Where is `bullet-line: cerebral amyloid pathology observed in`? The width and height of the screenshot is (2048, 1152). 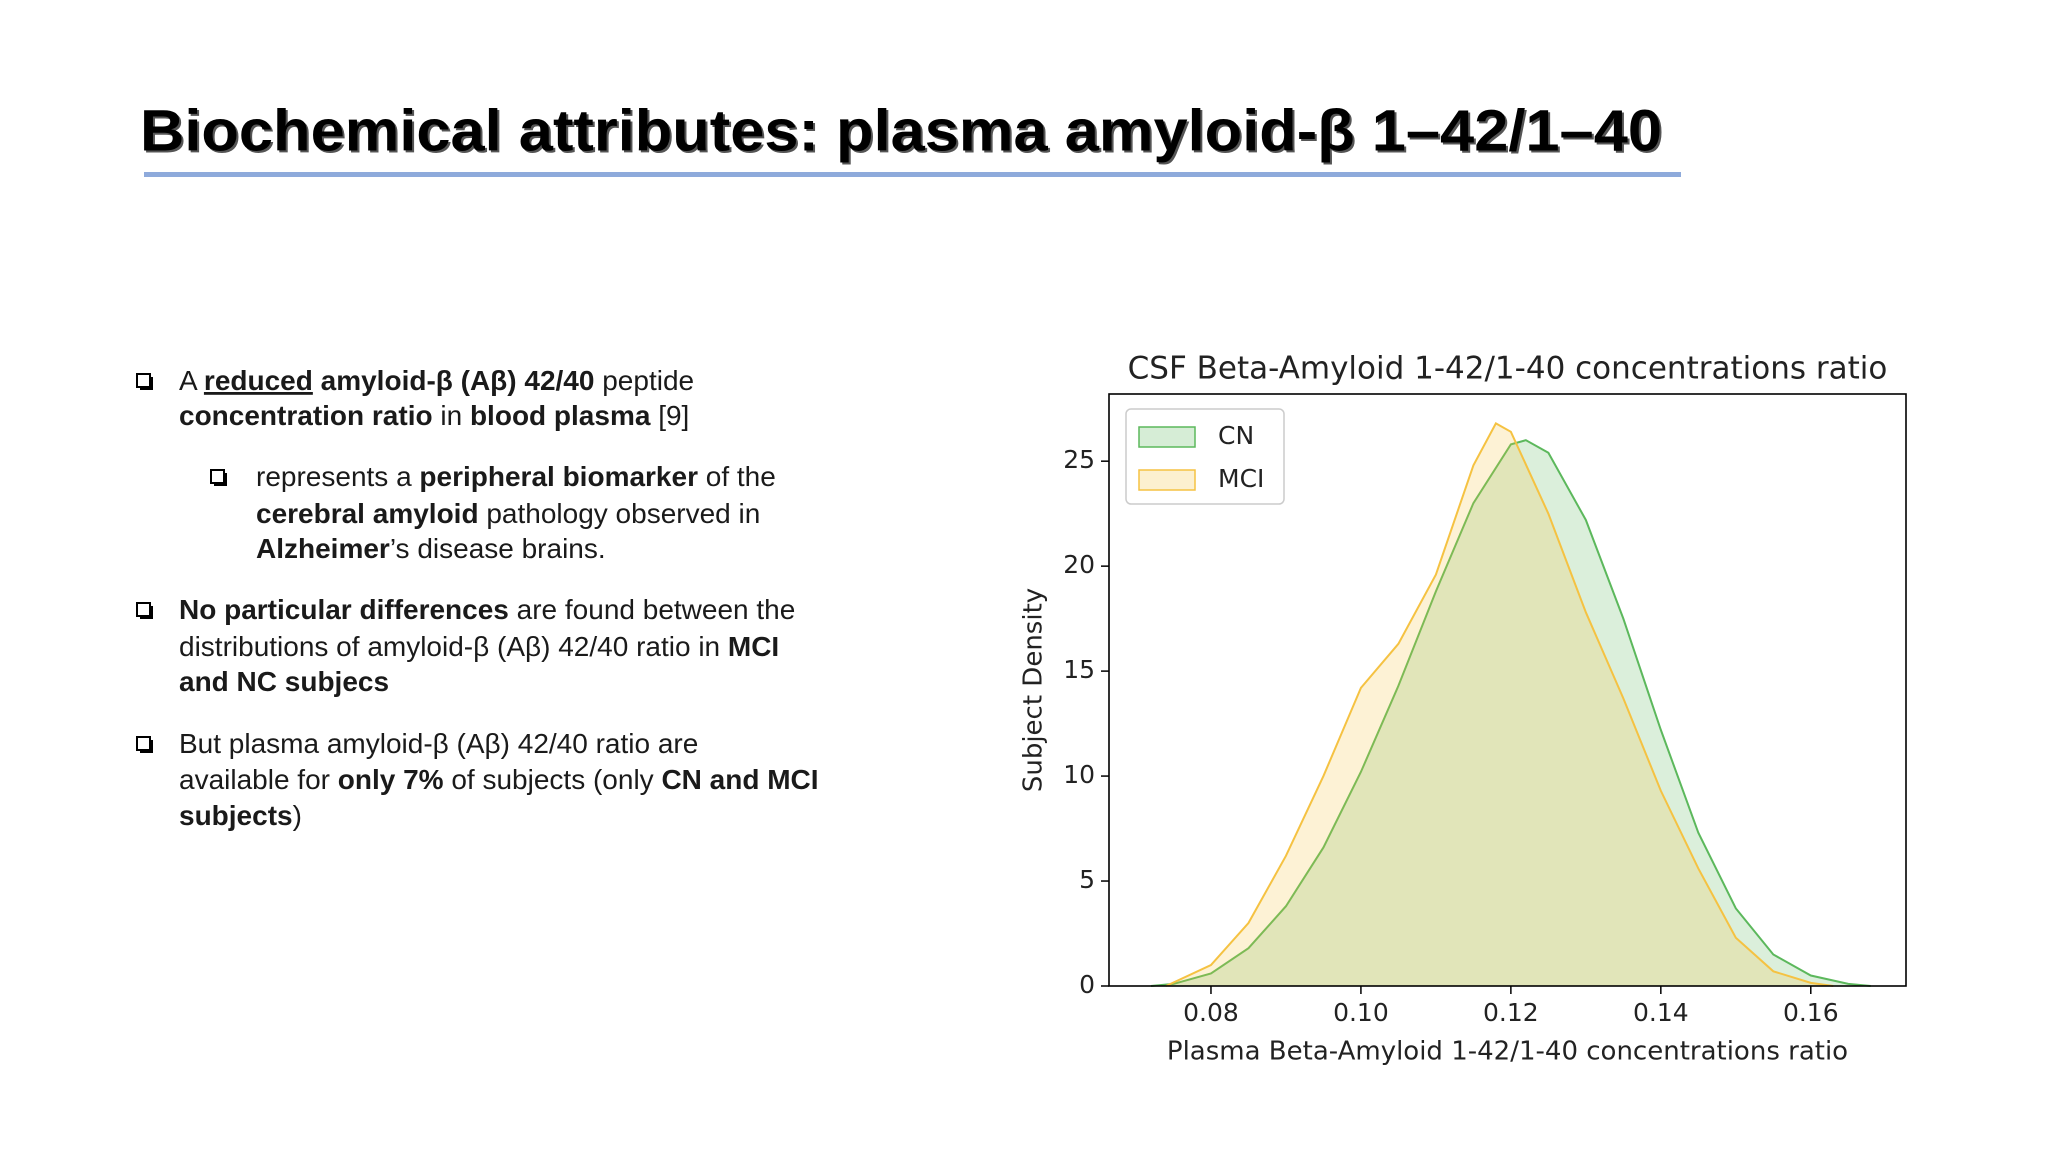
bullet-line: cerebral amyloid pathology observed in is located at coordinates (508, 513).